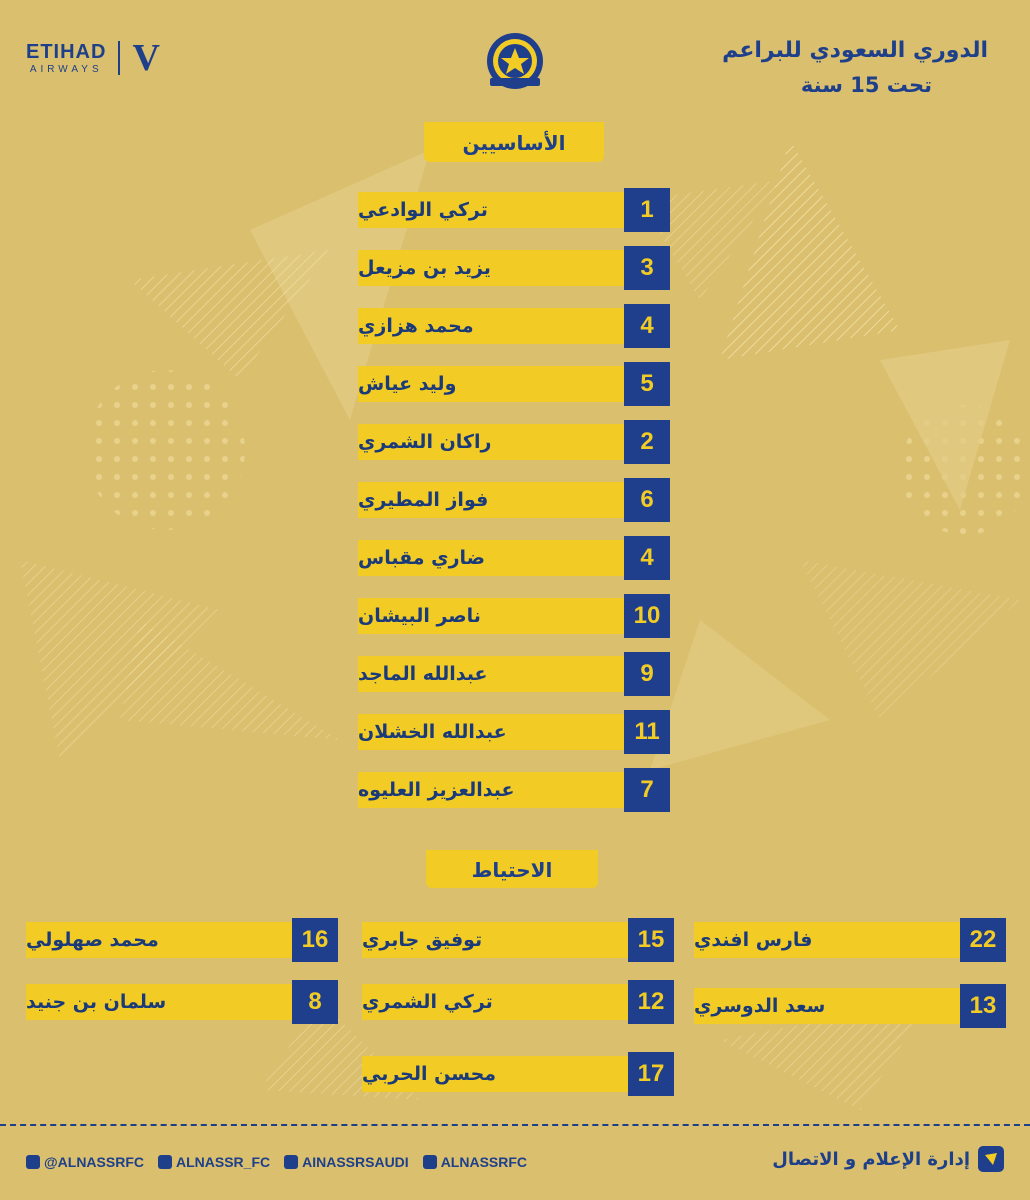 The height and width of the screenshot is (1200, 1030). Describe the element at coordinates (66, 52) in the screenshot. I see `sponsor-name: ETIHAD` at that location.